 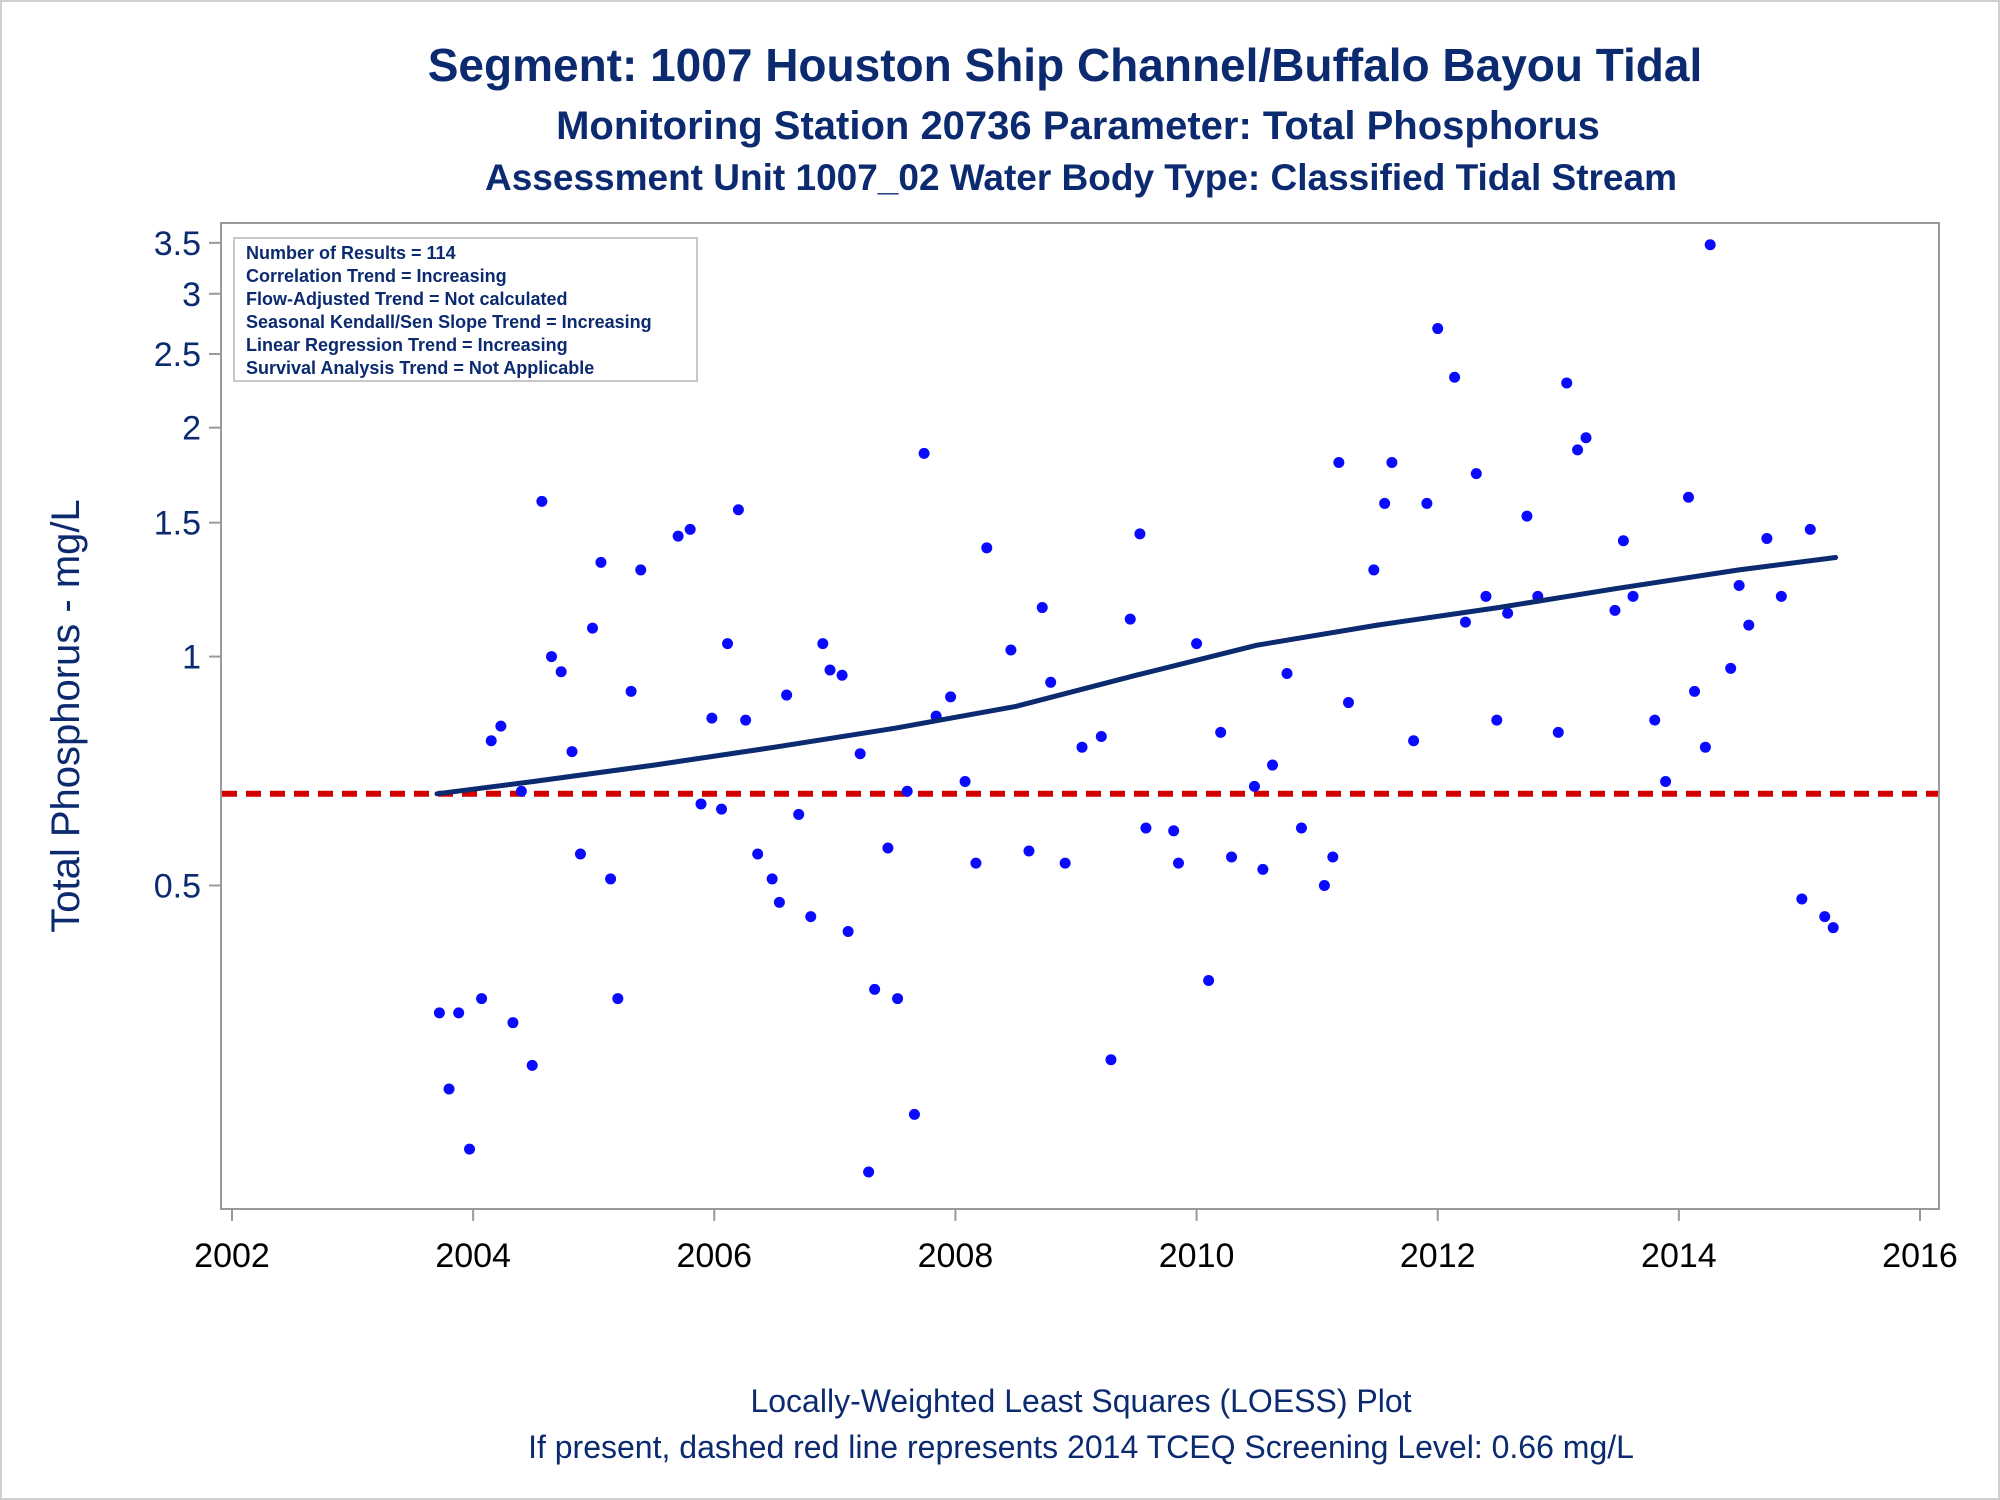 I want to click on trend-curve, so click(x=1136, y=676).